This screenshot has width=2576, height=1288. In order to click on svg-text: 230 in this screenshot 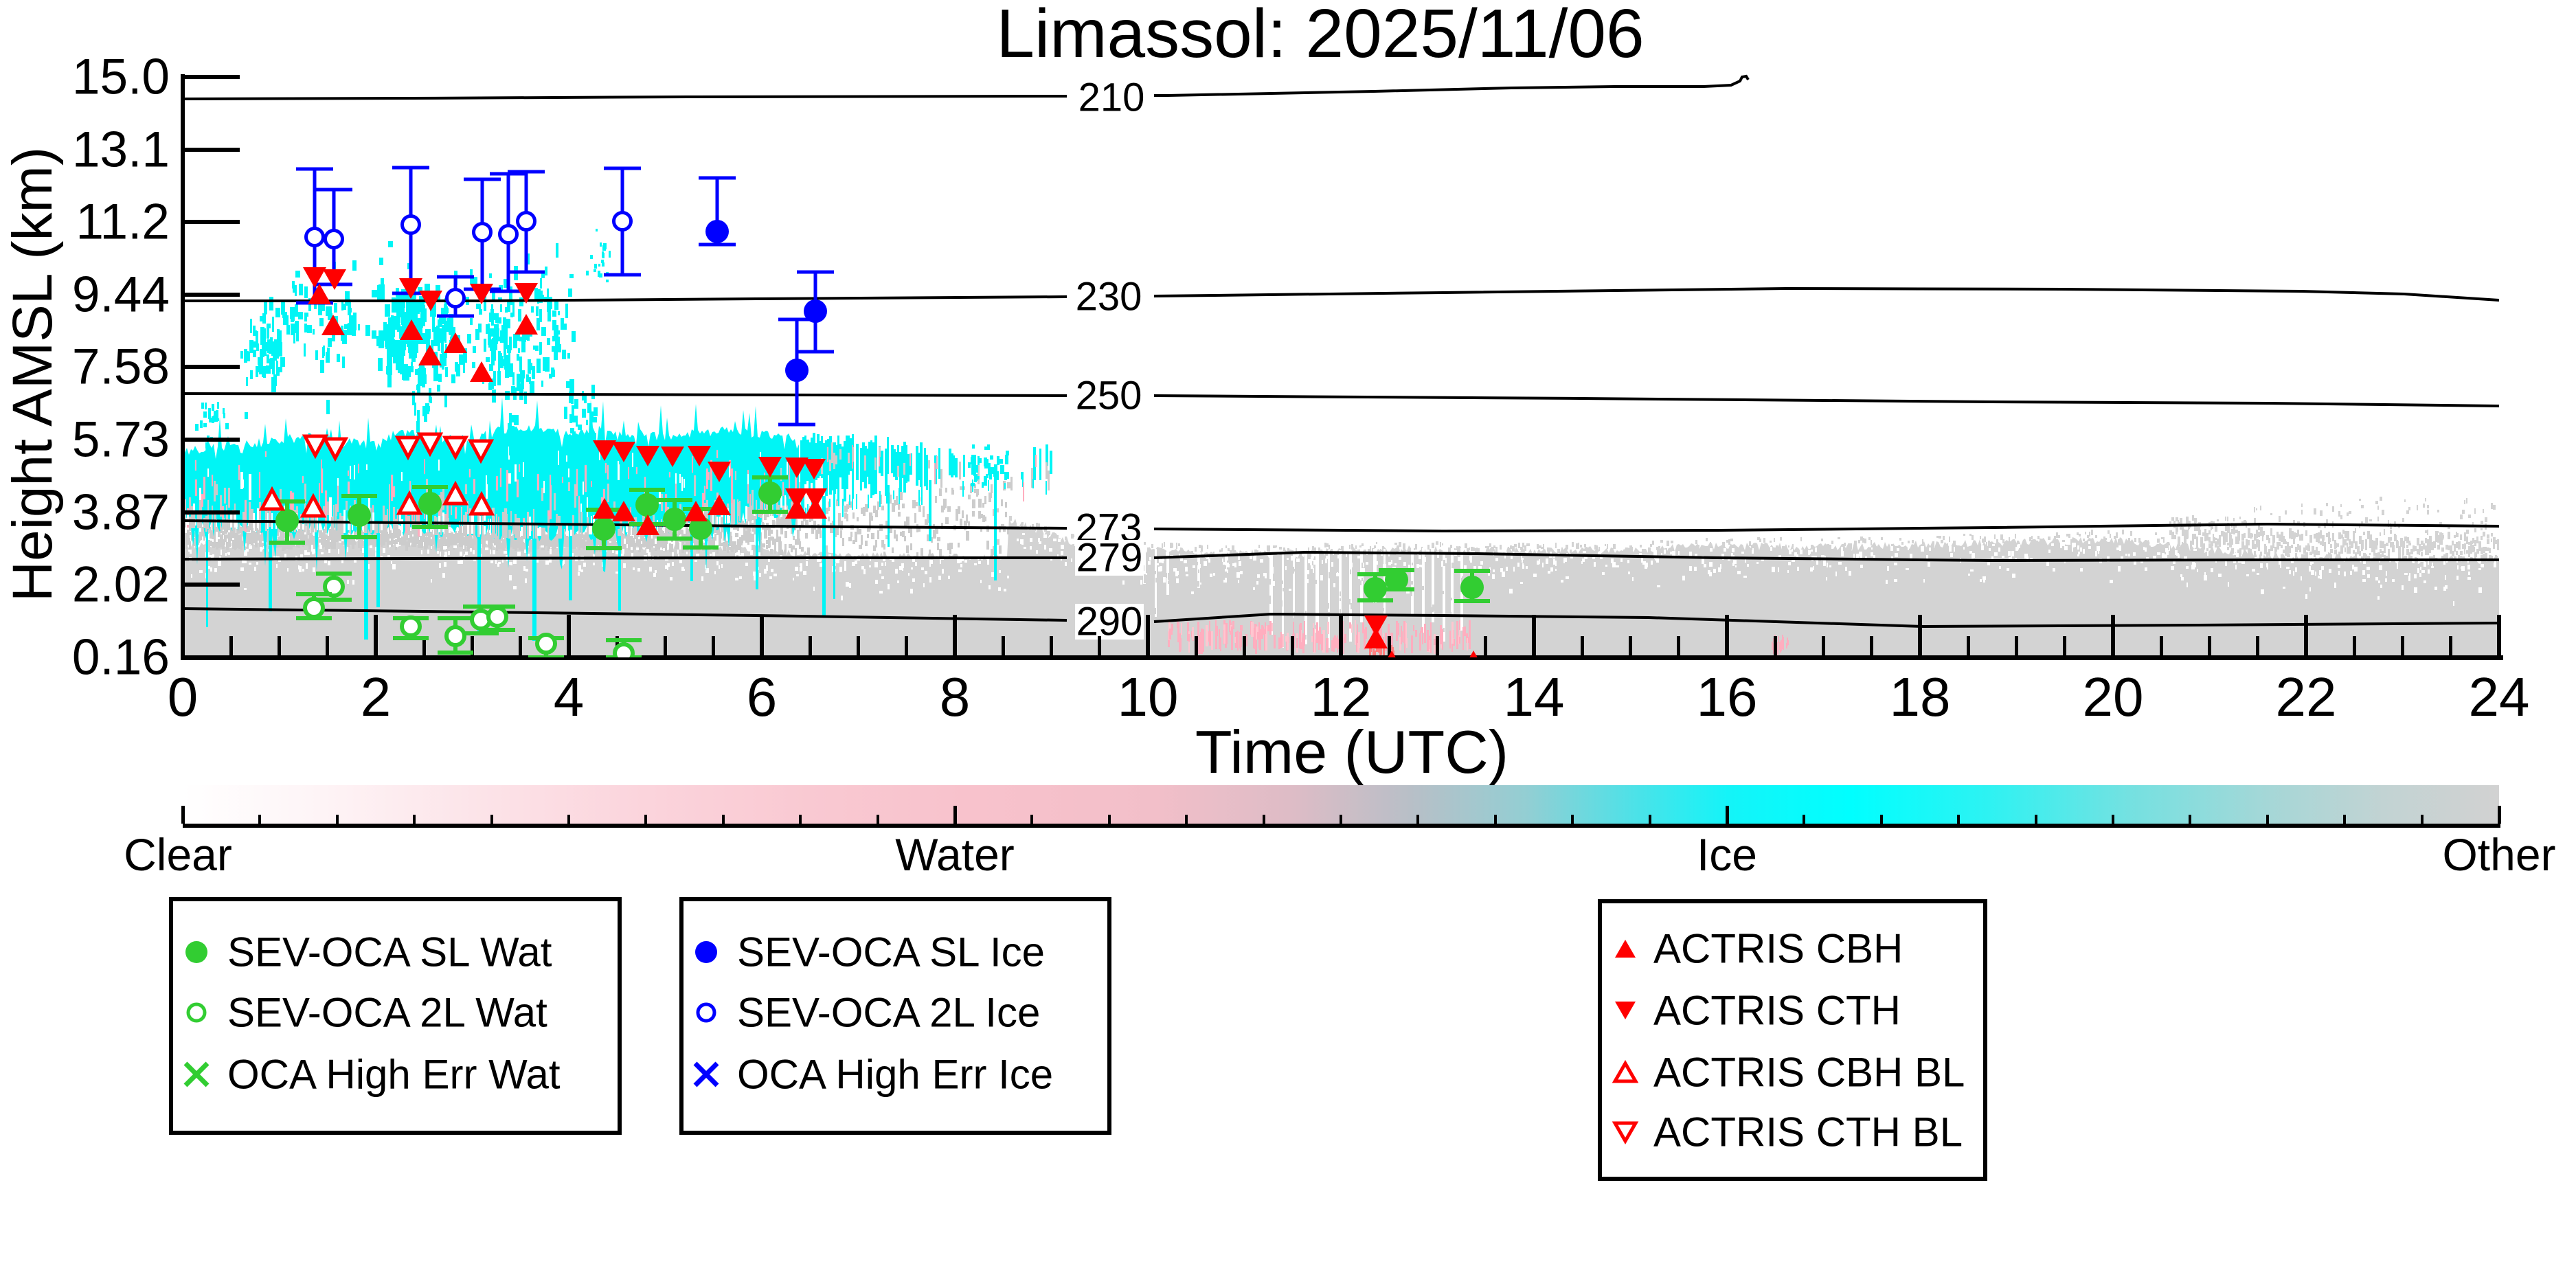, I will do `click(1109, 297)`.